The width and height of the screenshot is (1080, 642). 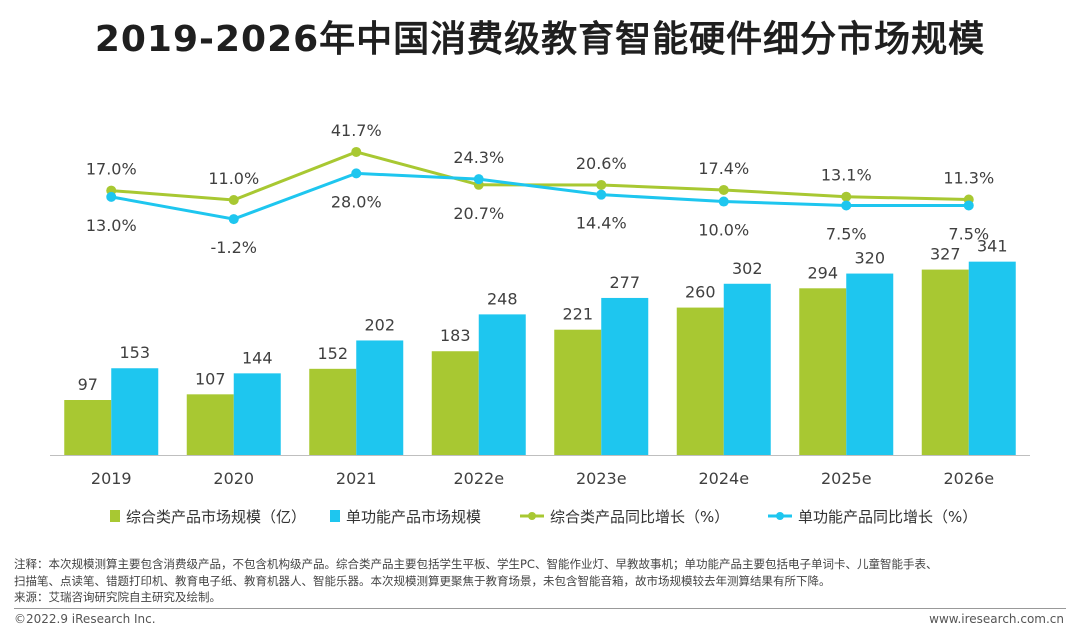 What do you see at coordinates (88, 384) in the screenshot?
I see `bar-value-label: 97` at bounding box center [88, 384].